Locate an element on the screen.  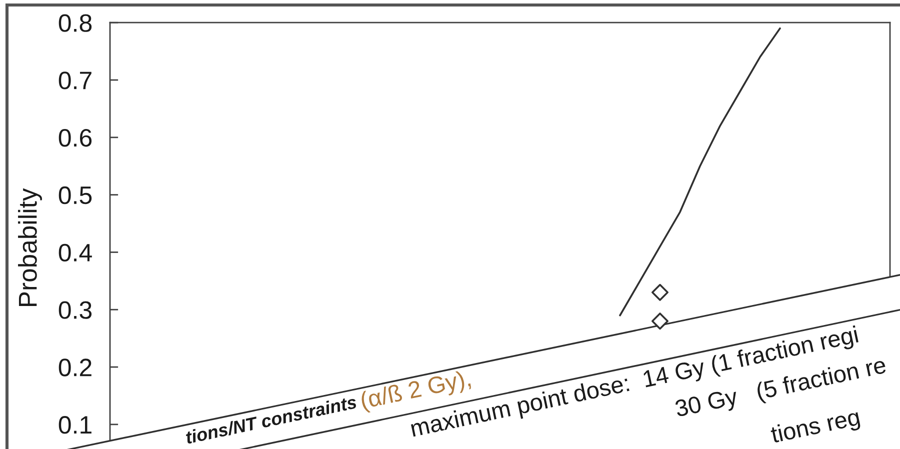
y-axis-title: Probability is located at coordinates (30, 247).